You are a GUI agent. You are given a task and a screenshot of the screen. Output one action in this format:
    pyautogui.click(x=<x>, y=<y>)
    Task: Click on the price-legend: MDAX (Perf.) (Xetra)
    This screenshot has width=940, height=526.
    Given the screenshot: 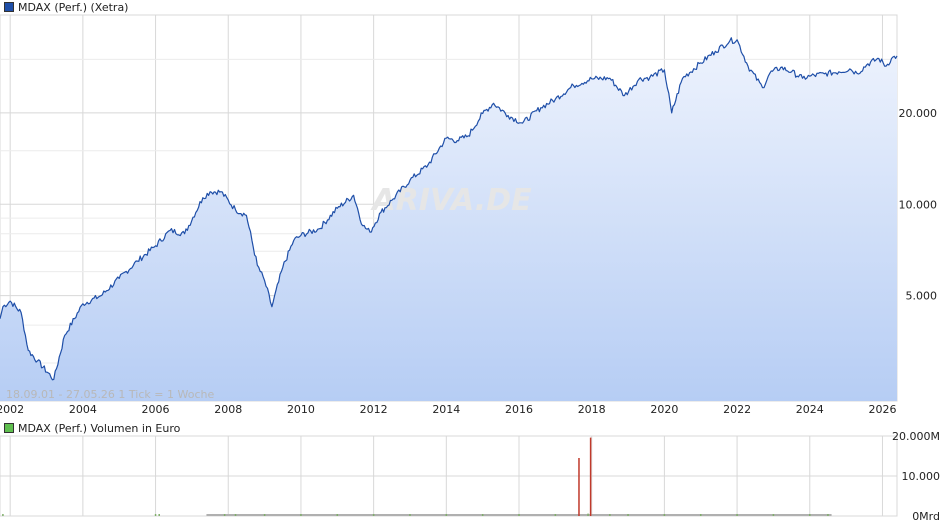 What is the action you would take?
    pyautogui.click(x=66, y=7)
    